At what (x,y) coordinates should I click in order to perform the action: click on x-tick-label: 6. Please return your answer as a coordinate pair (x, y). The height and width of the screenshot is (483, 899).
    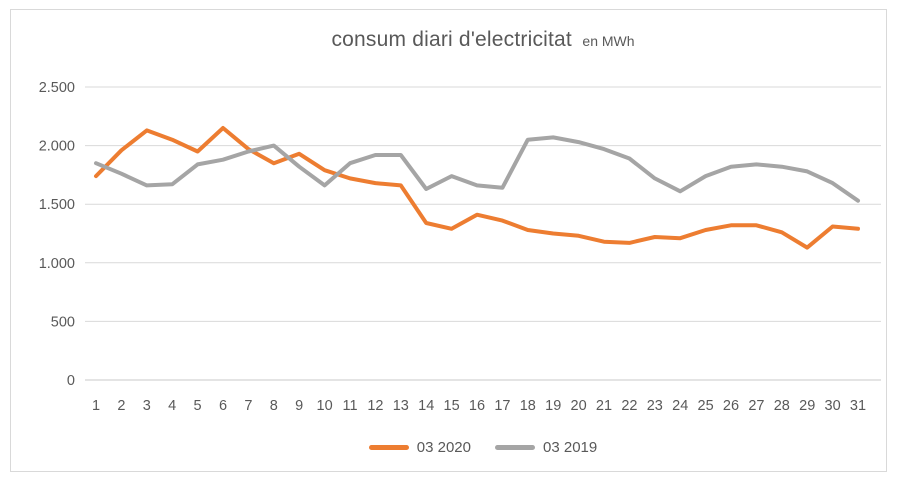
    Looking at the image, I should click on (223, 406).